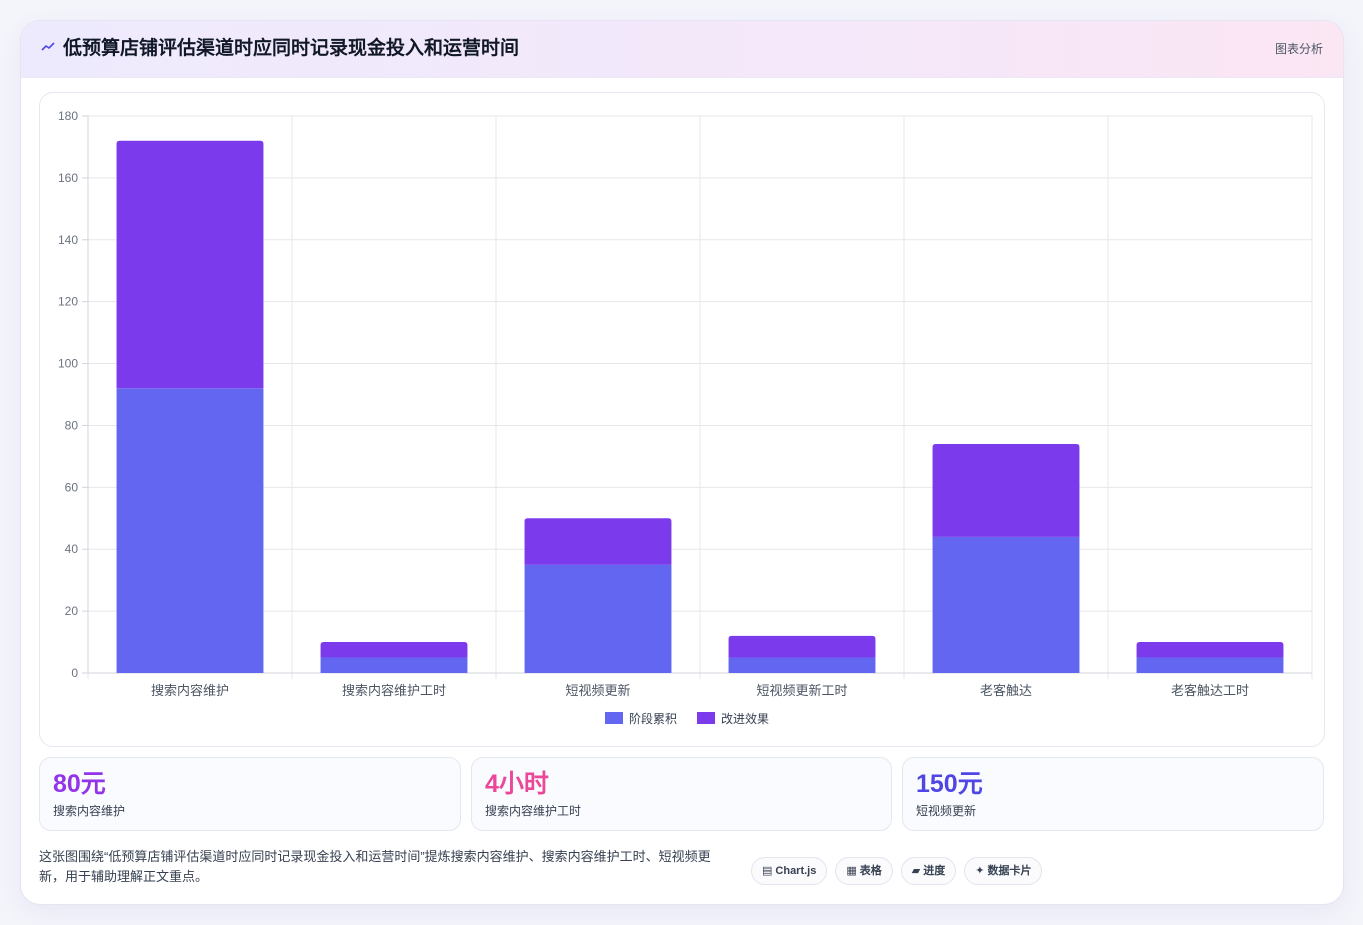 Image resolution: width=1363 pixels, height=925 pixels. Describe the element at coordinates (1009, 871) in the screenshot. I see `tag-label: 数据卡片` at that location.